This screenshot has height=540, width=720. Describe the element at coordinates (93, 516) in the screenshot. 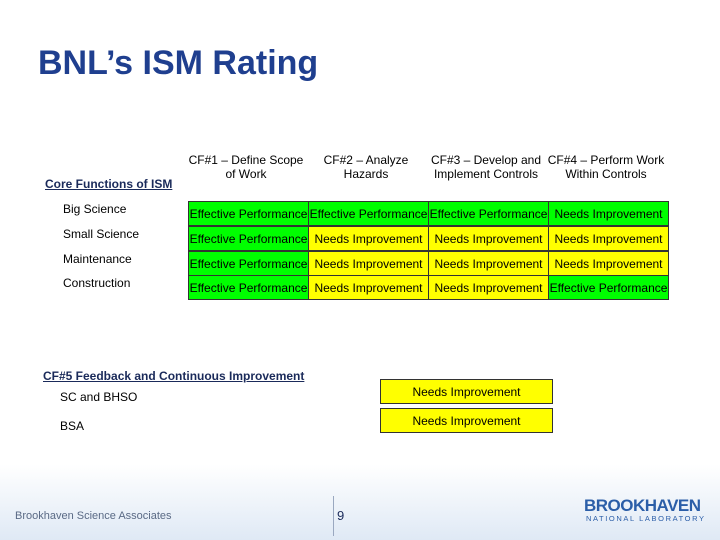

I see `footer-text: Brookhaven Science Associates` at that location.